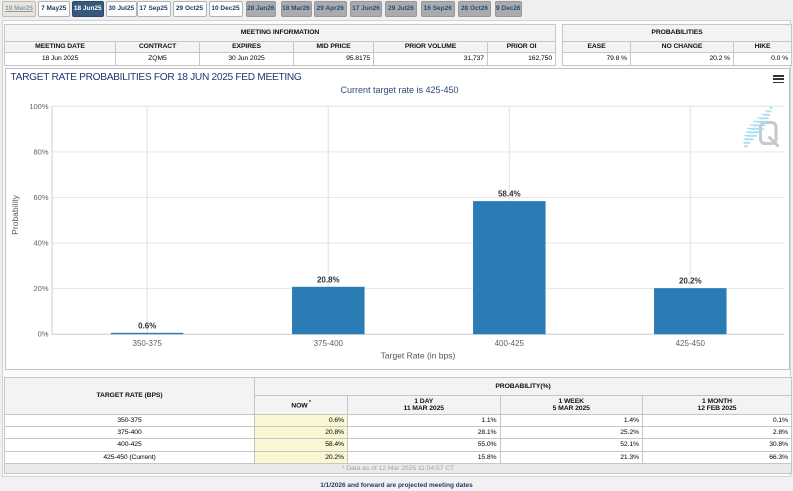 This screenshot has height=491, width=793. I want to click on svg-text: 400-425, so click(510, 343).